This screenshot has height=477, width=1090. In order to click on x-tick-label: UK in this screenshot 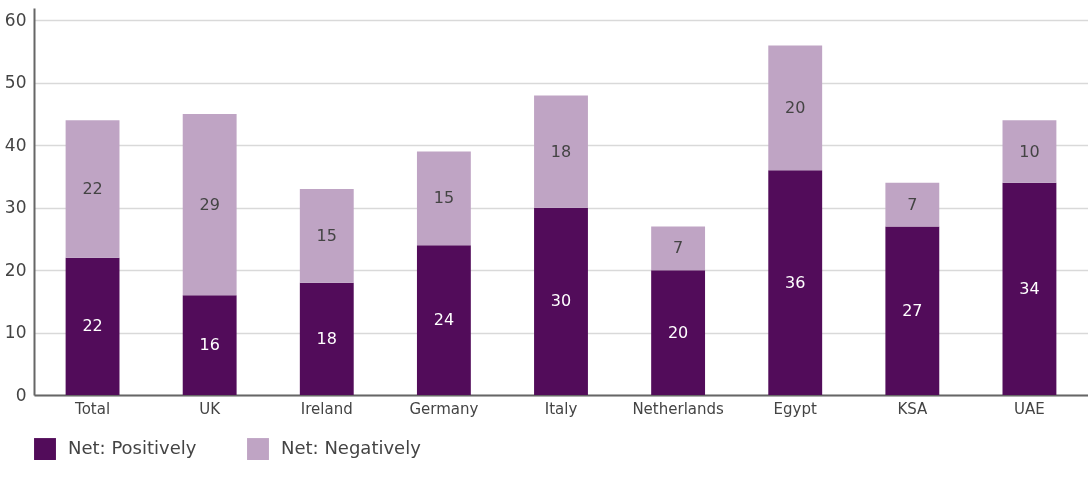, I will do `click(210, 408)`.